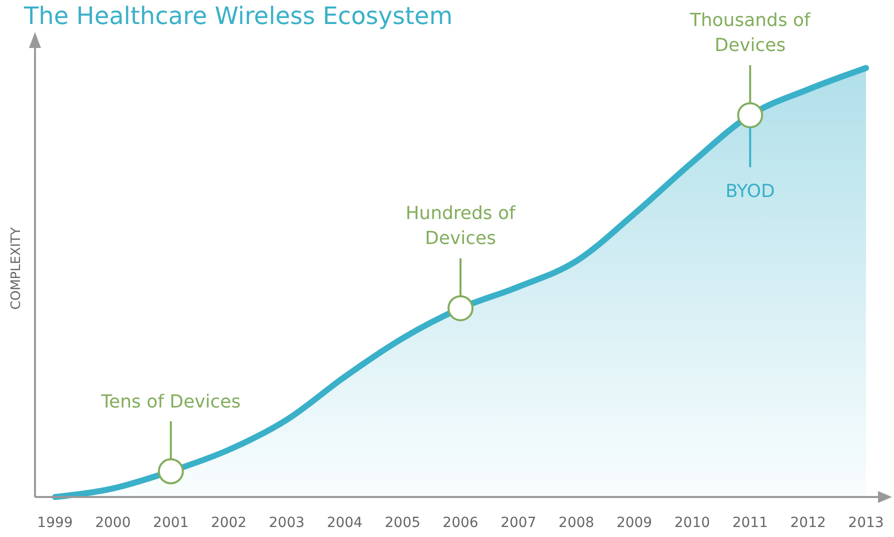 The image size is (894, 537). I want to click on x-tick-label: 2009, so click(634, 523).